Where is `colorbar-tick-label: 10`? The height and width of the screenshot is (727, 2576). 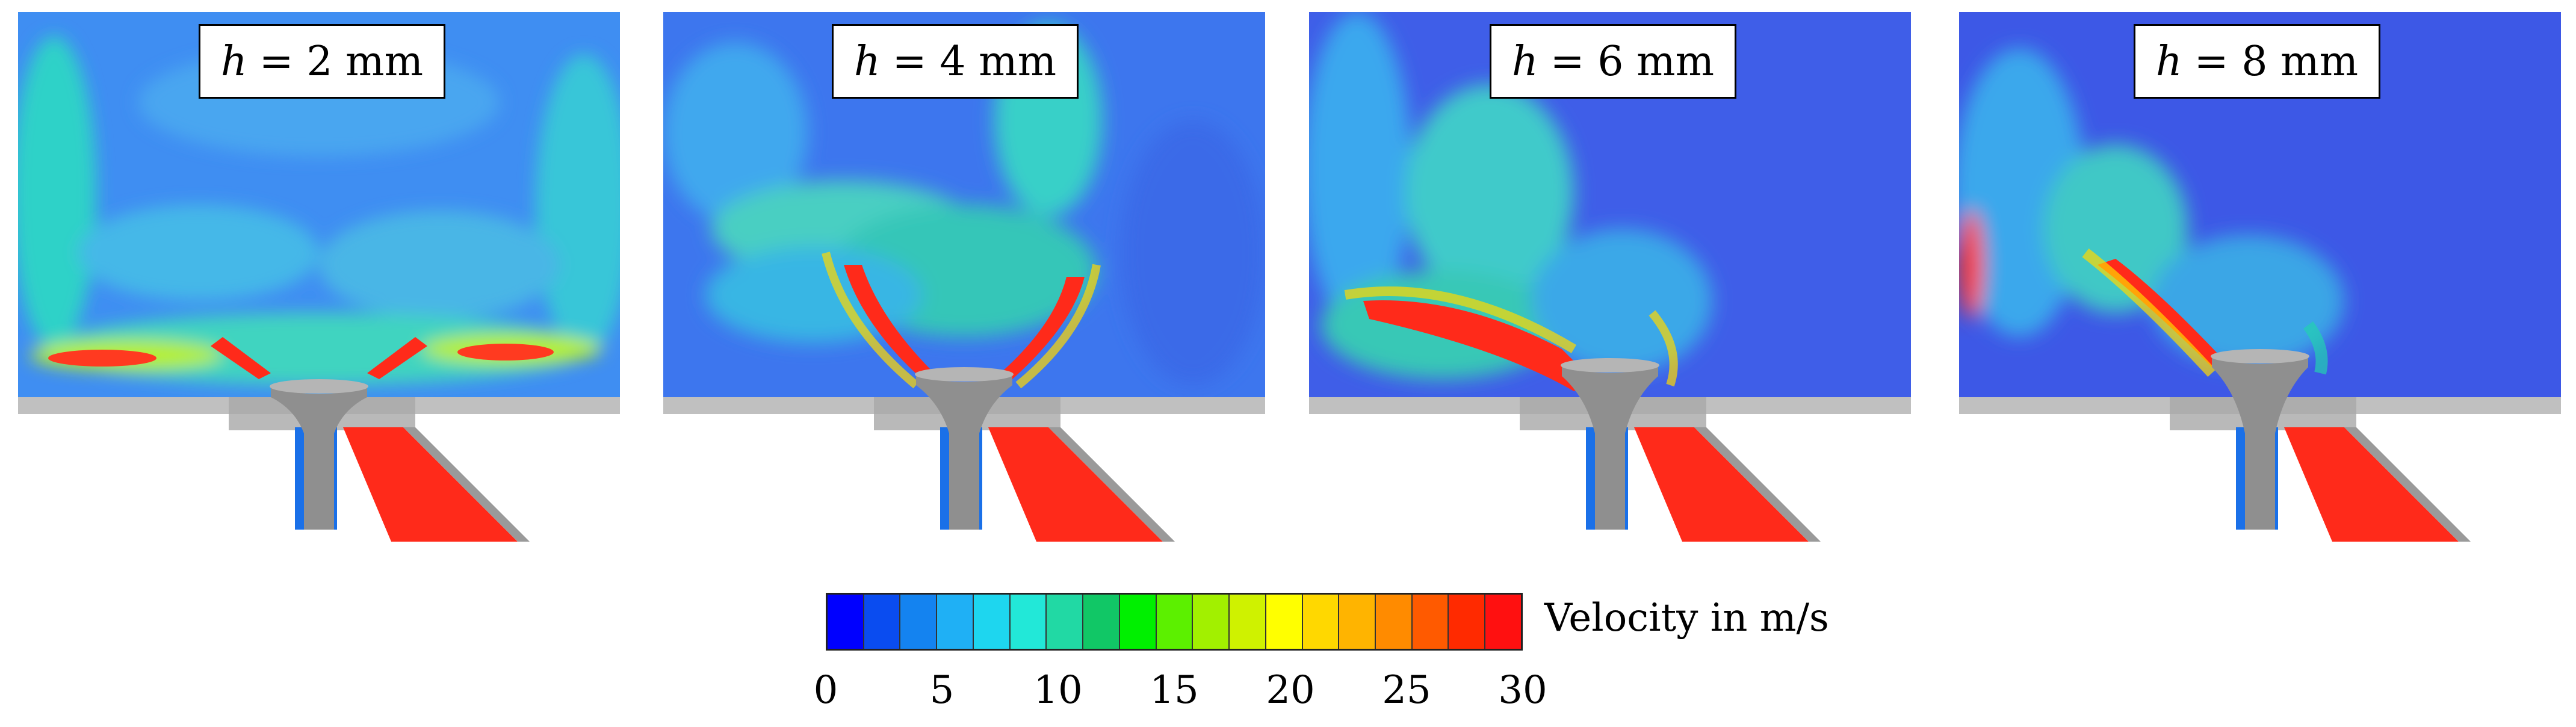
colorbar-tick-label: 10 is located at coordinates (1058, 690).